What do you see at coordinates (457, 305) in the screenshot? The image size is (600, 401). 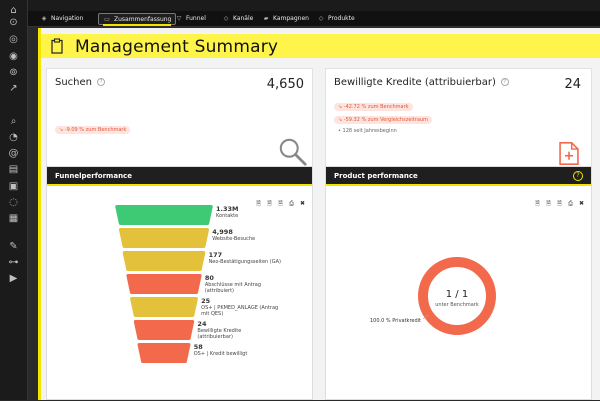 I see `donut-center-label: unter Benchmark` at bounding box center [457, 305].